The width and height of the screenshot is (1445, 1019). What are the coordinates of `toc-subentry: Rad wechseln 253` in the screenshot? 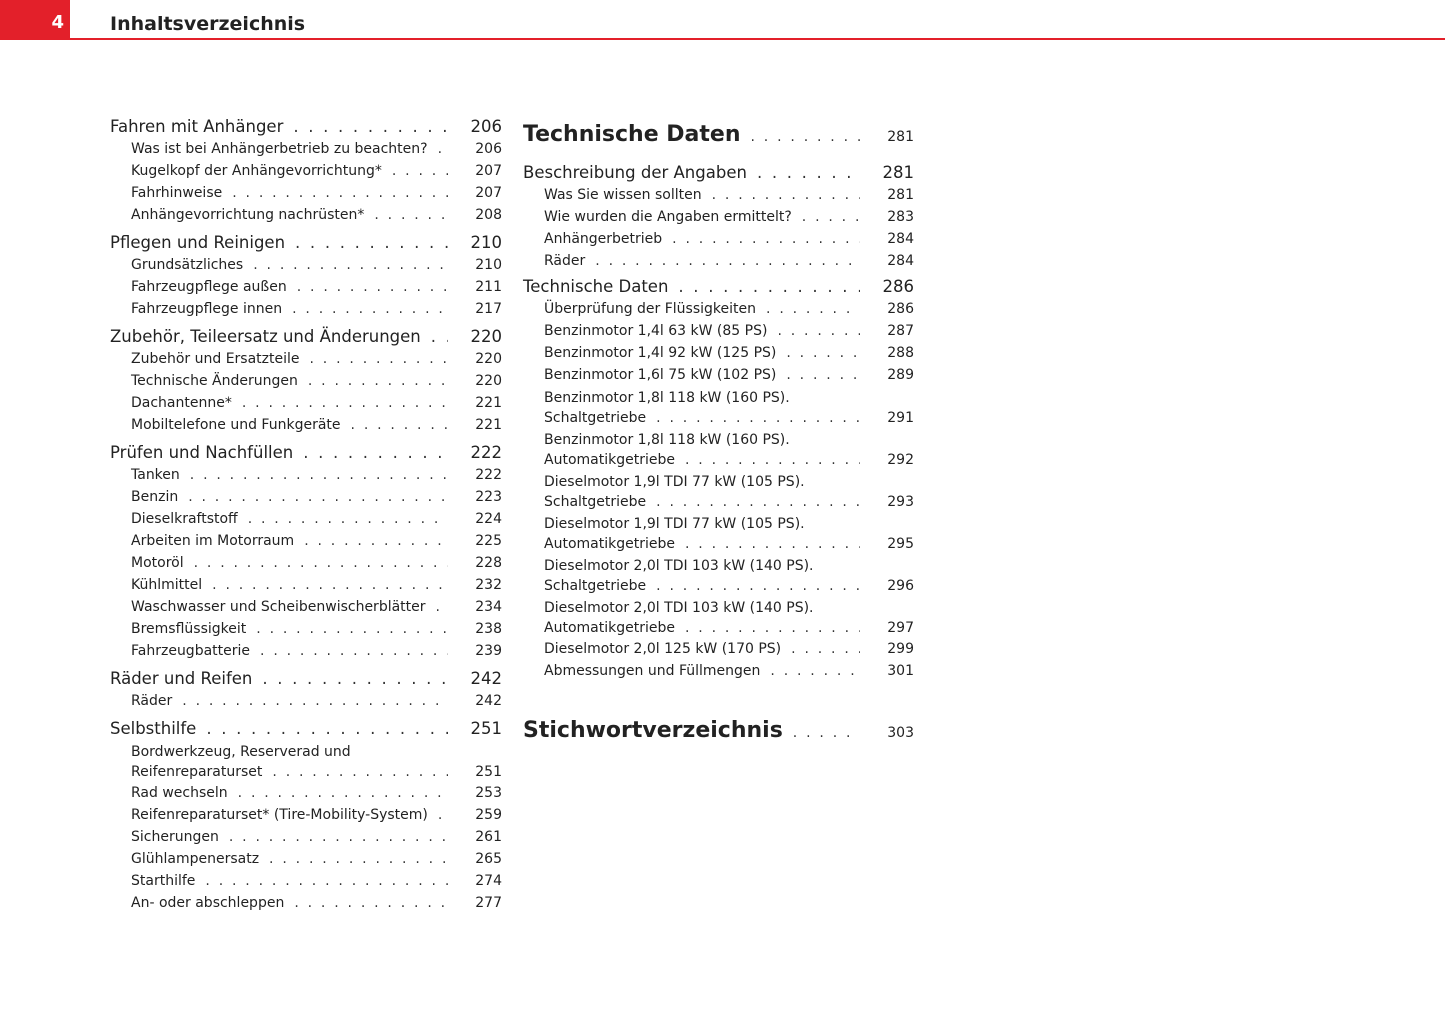 It's located at (306, 793).